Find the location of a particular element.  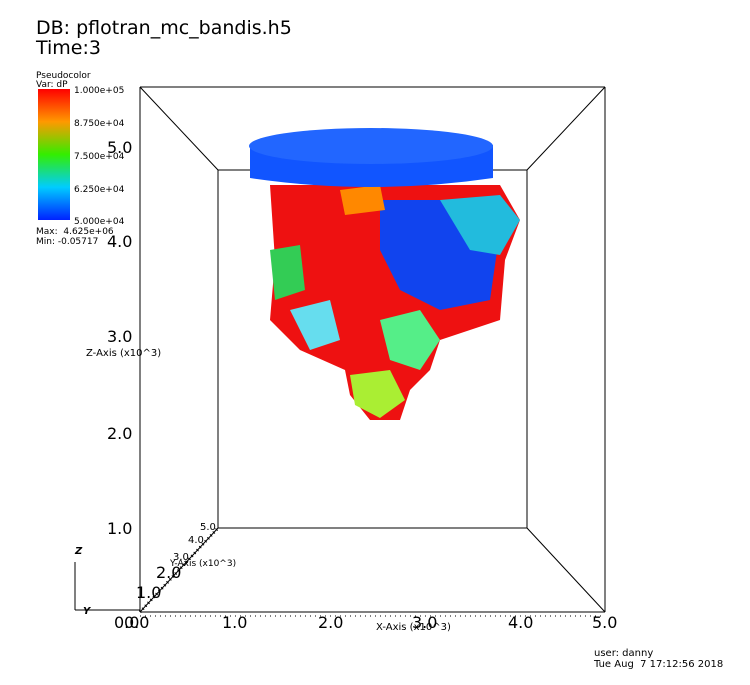

triad-z-label: Z is located at coordinates (78, 551).